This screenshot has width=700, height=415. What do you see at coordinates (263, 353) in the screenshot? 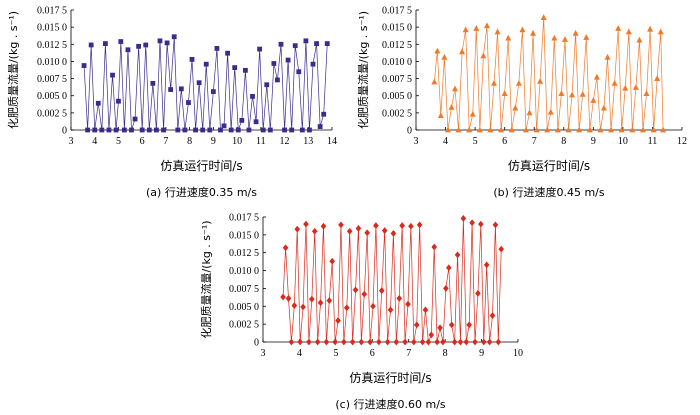
I see `x-tick-label: 3` at bounding box center [263, 353].